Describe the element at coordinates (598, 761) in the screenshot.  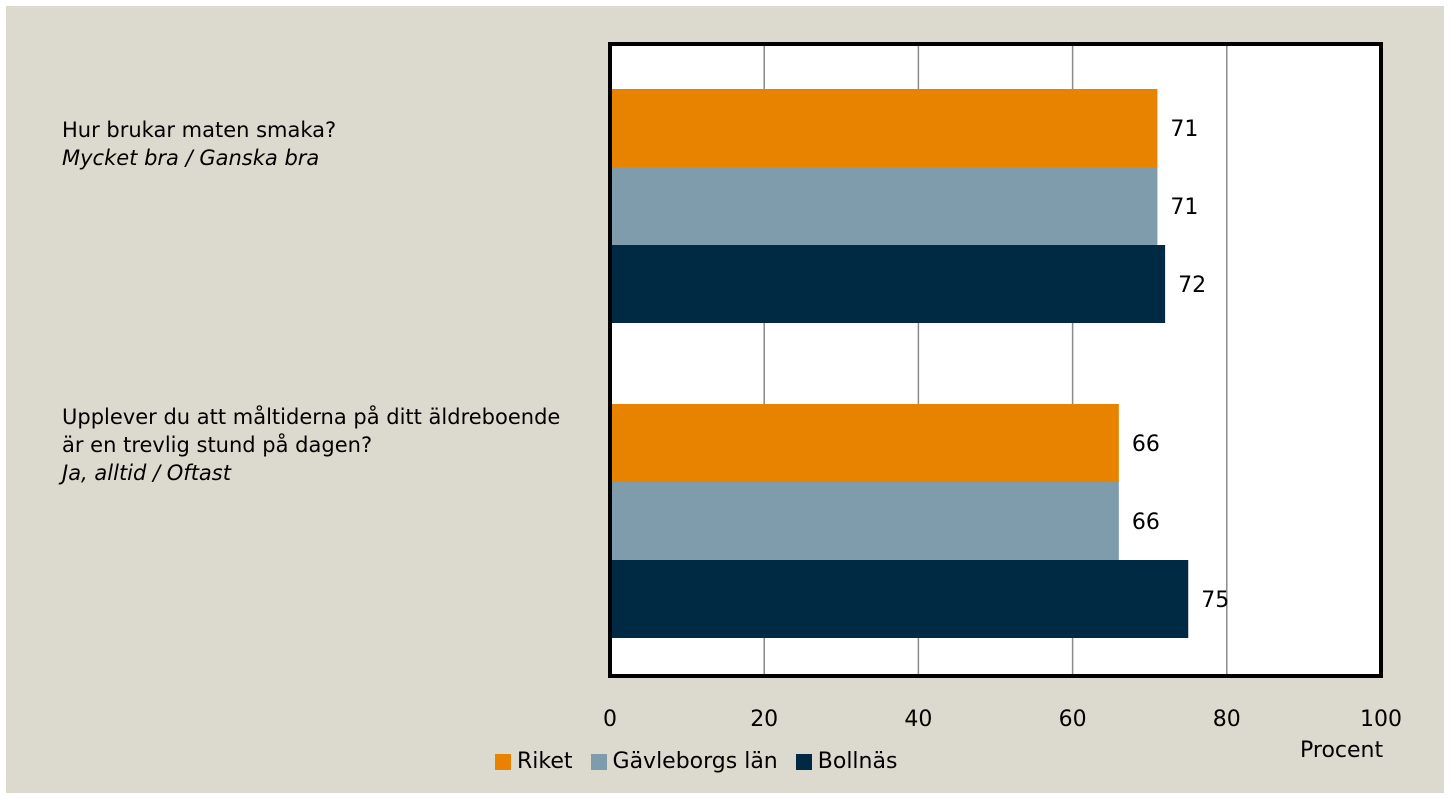
I see `legend-swatch-gavleborgs-lan` at that location.